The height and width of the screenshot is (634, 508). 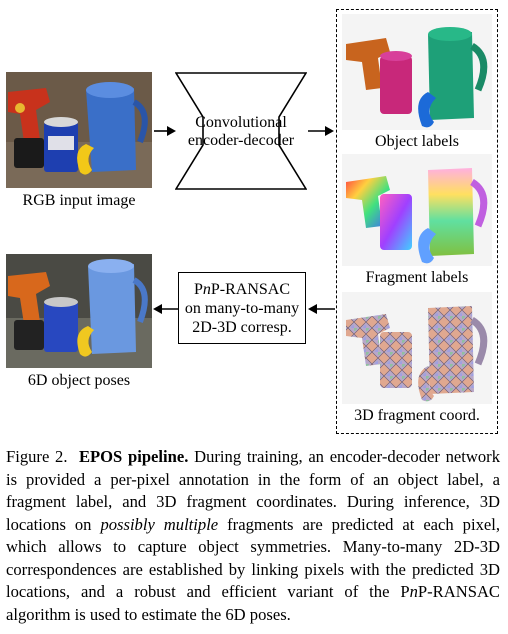 I want to click on encoder-decoder-shape, so click(x=241, y=131).